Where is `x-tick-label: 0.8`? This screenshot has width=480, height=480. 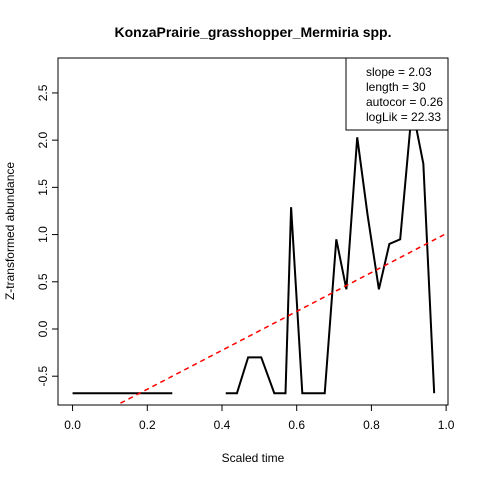 x-tick-label: 0.8 is located at coordinates (371, 425).